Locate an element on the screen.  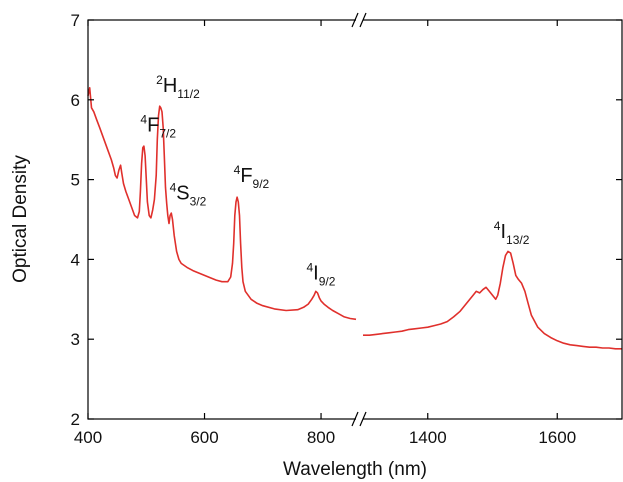
annotation-4I92: 4I9/2 is located at coordinates (320, 274).